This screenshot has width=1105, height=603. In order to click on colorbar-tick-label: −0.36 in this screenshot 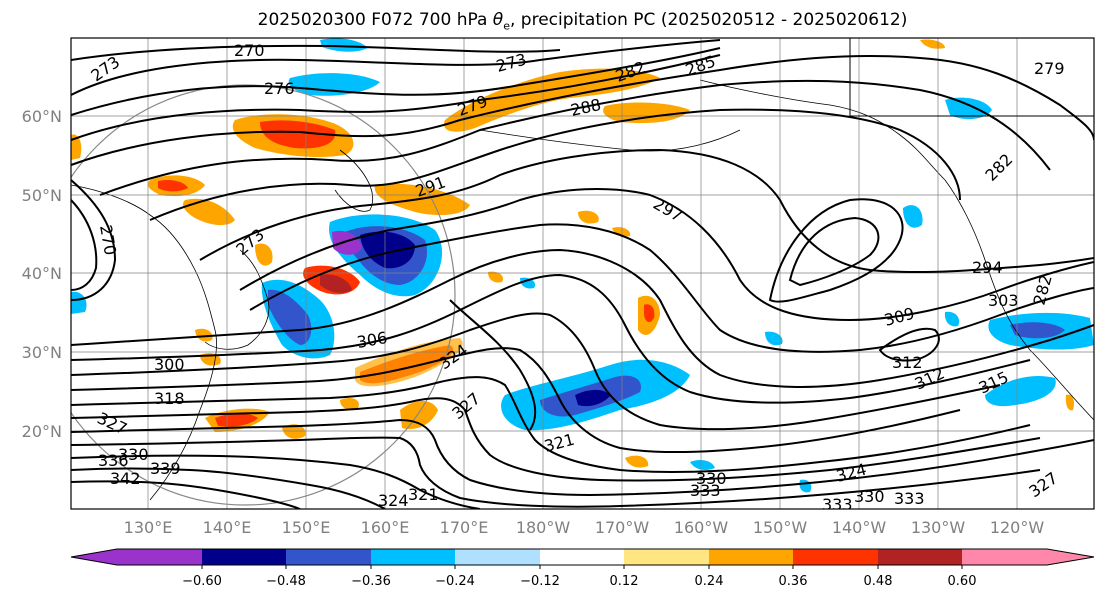, I will do `click(371, 581)`.